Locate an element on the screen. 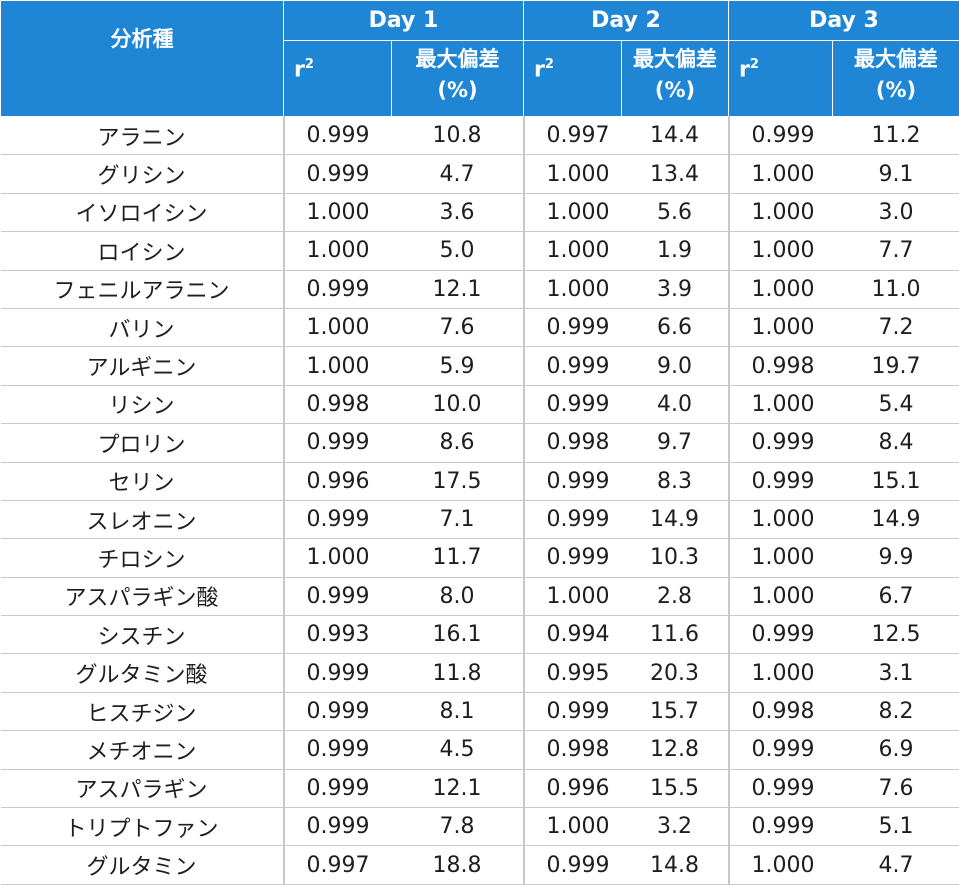 This screenshot has width=959, height=885. analyte-cell: スレオニン is located at coordinates (142, 519).